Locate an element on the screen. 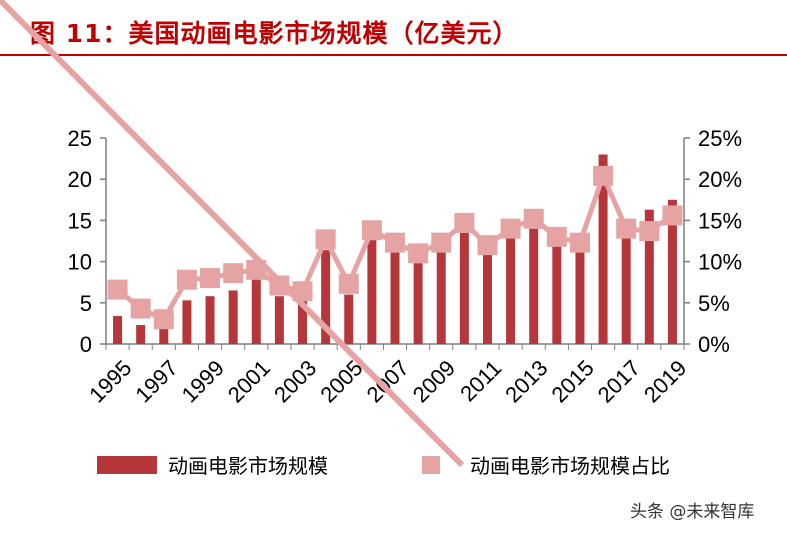  legend-line-marker is located at coordinates (431, 465).